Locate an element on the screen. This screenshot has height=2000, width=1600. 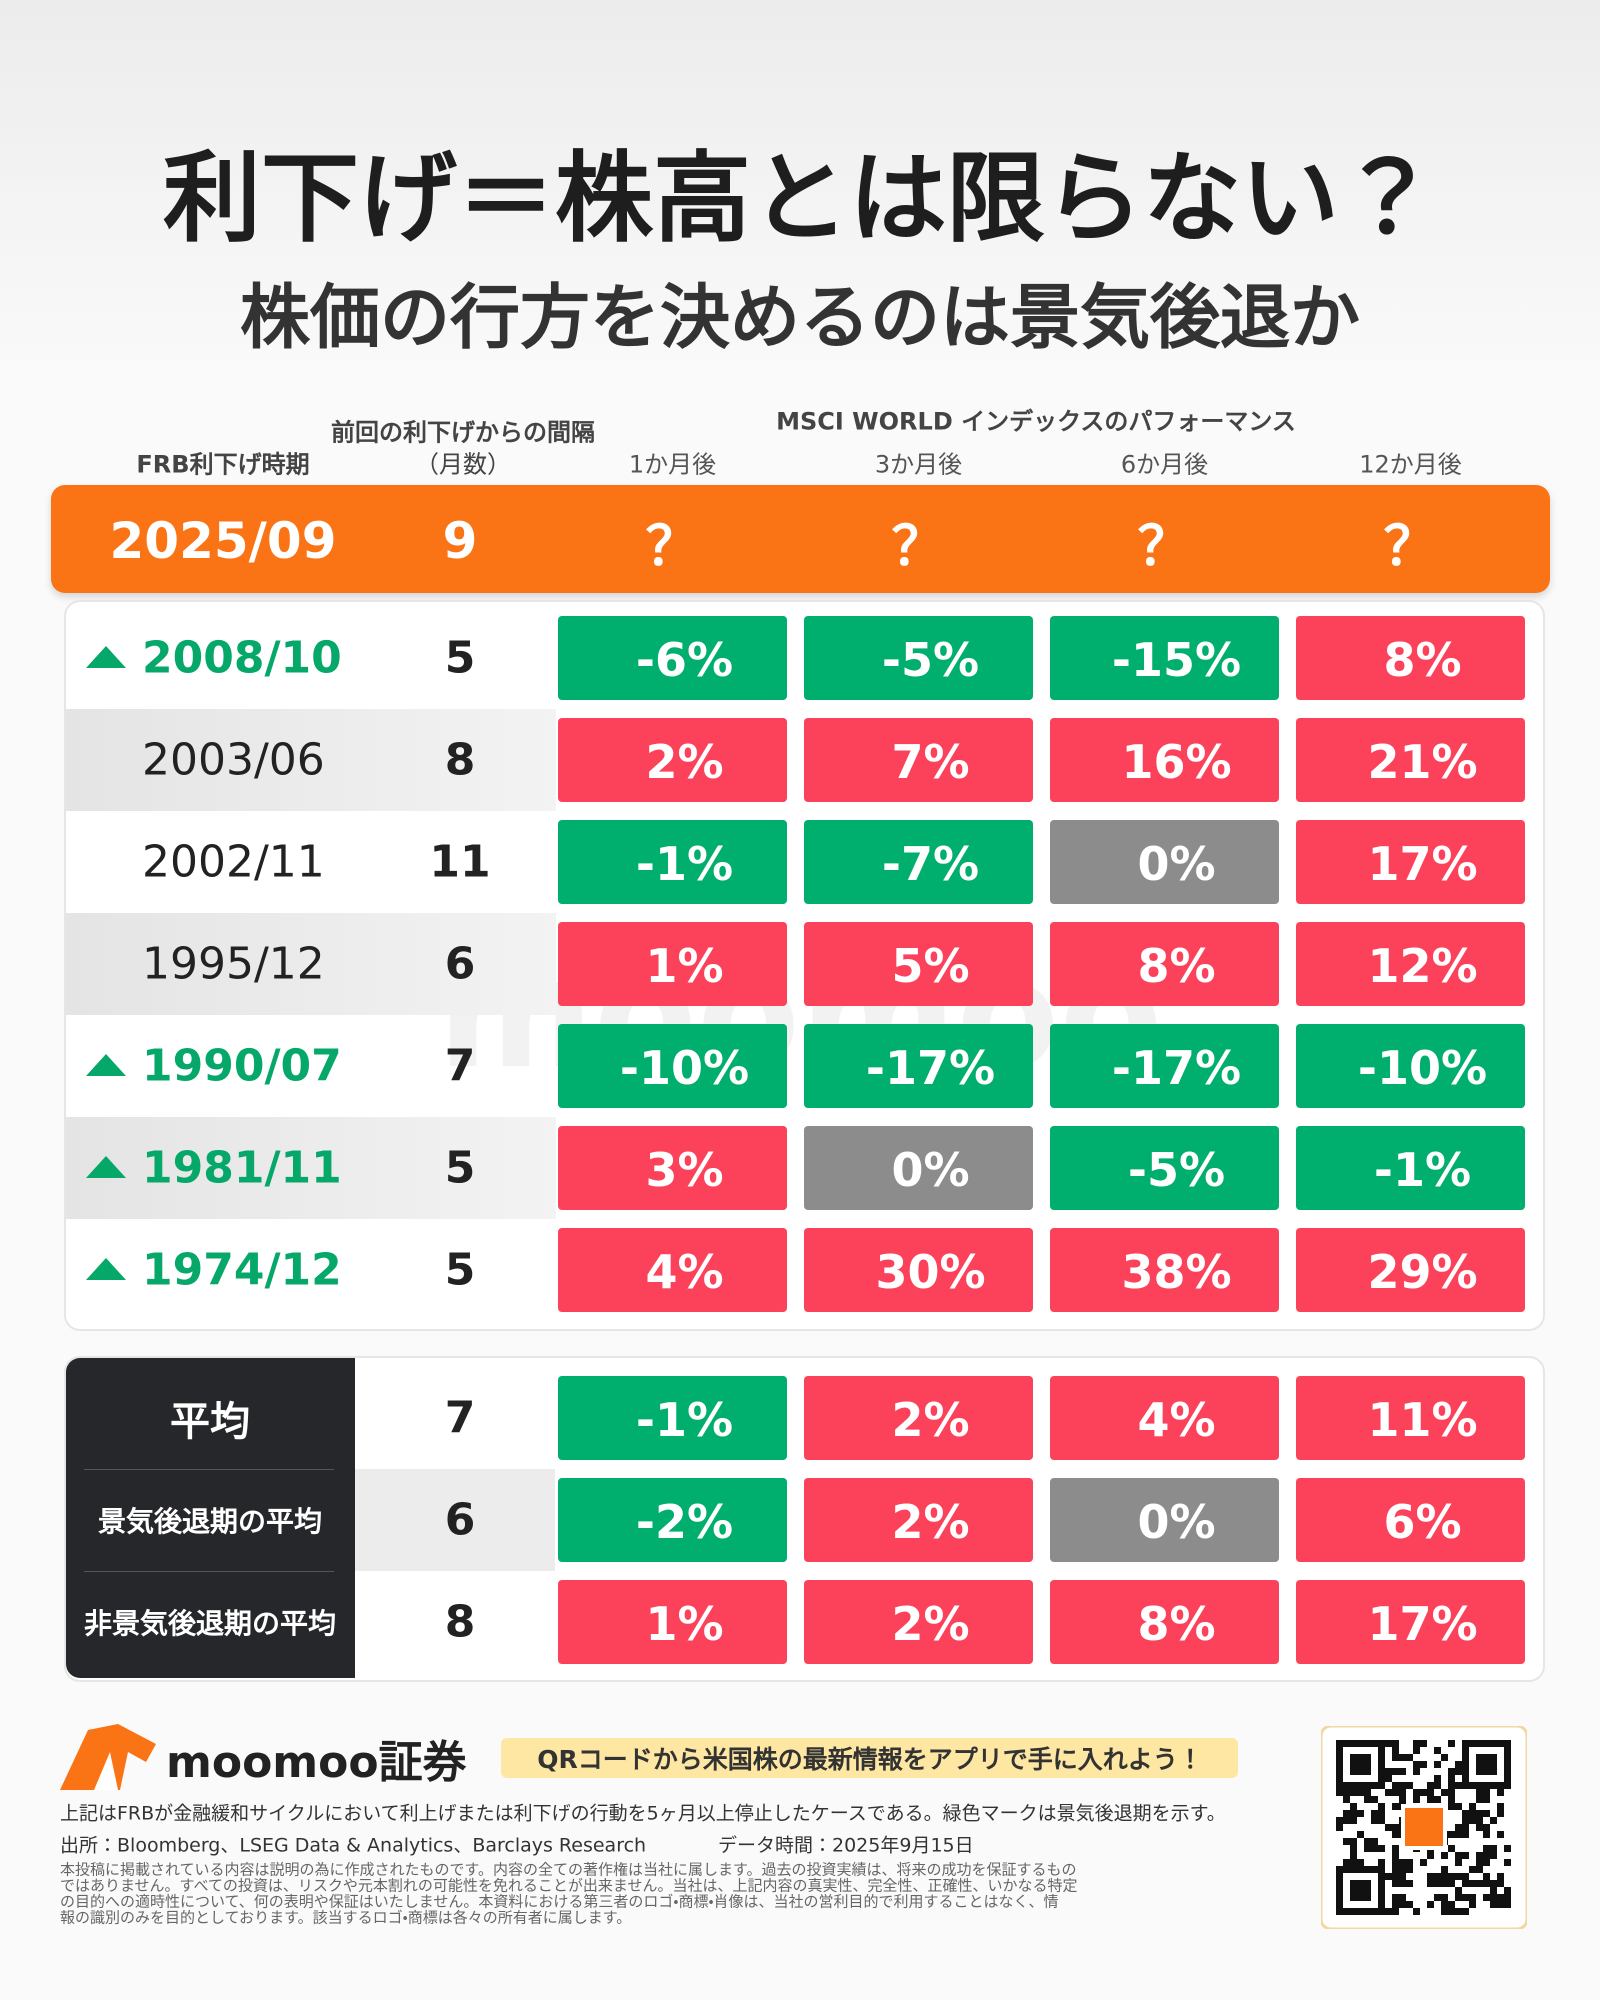
title: 利下げ＝株高とは限らない？ is located at coordinates (800, 199).